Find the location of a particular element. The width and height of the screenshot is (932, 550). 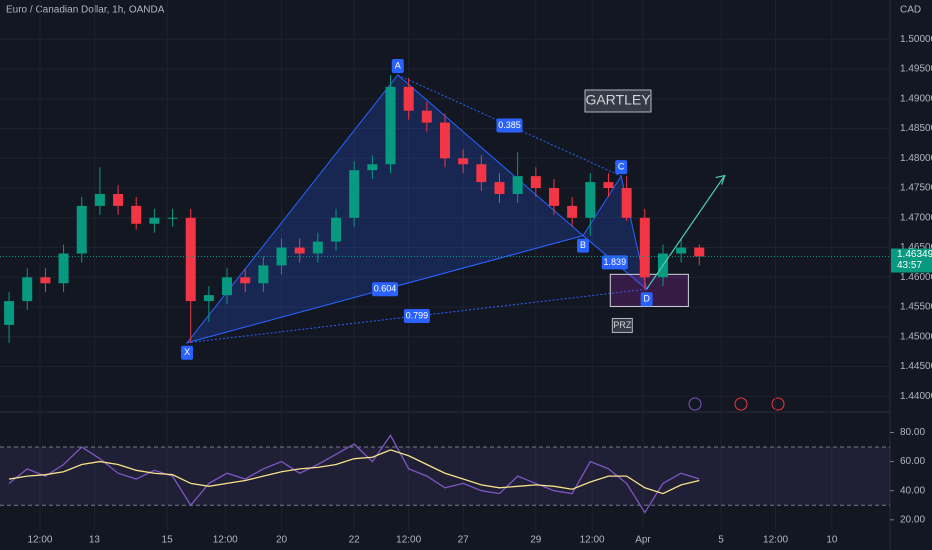

ratio-label: 0.799 is located at coordinates (417, 315).